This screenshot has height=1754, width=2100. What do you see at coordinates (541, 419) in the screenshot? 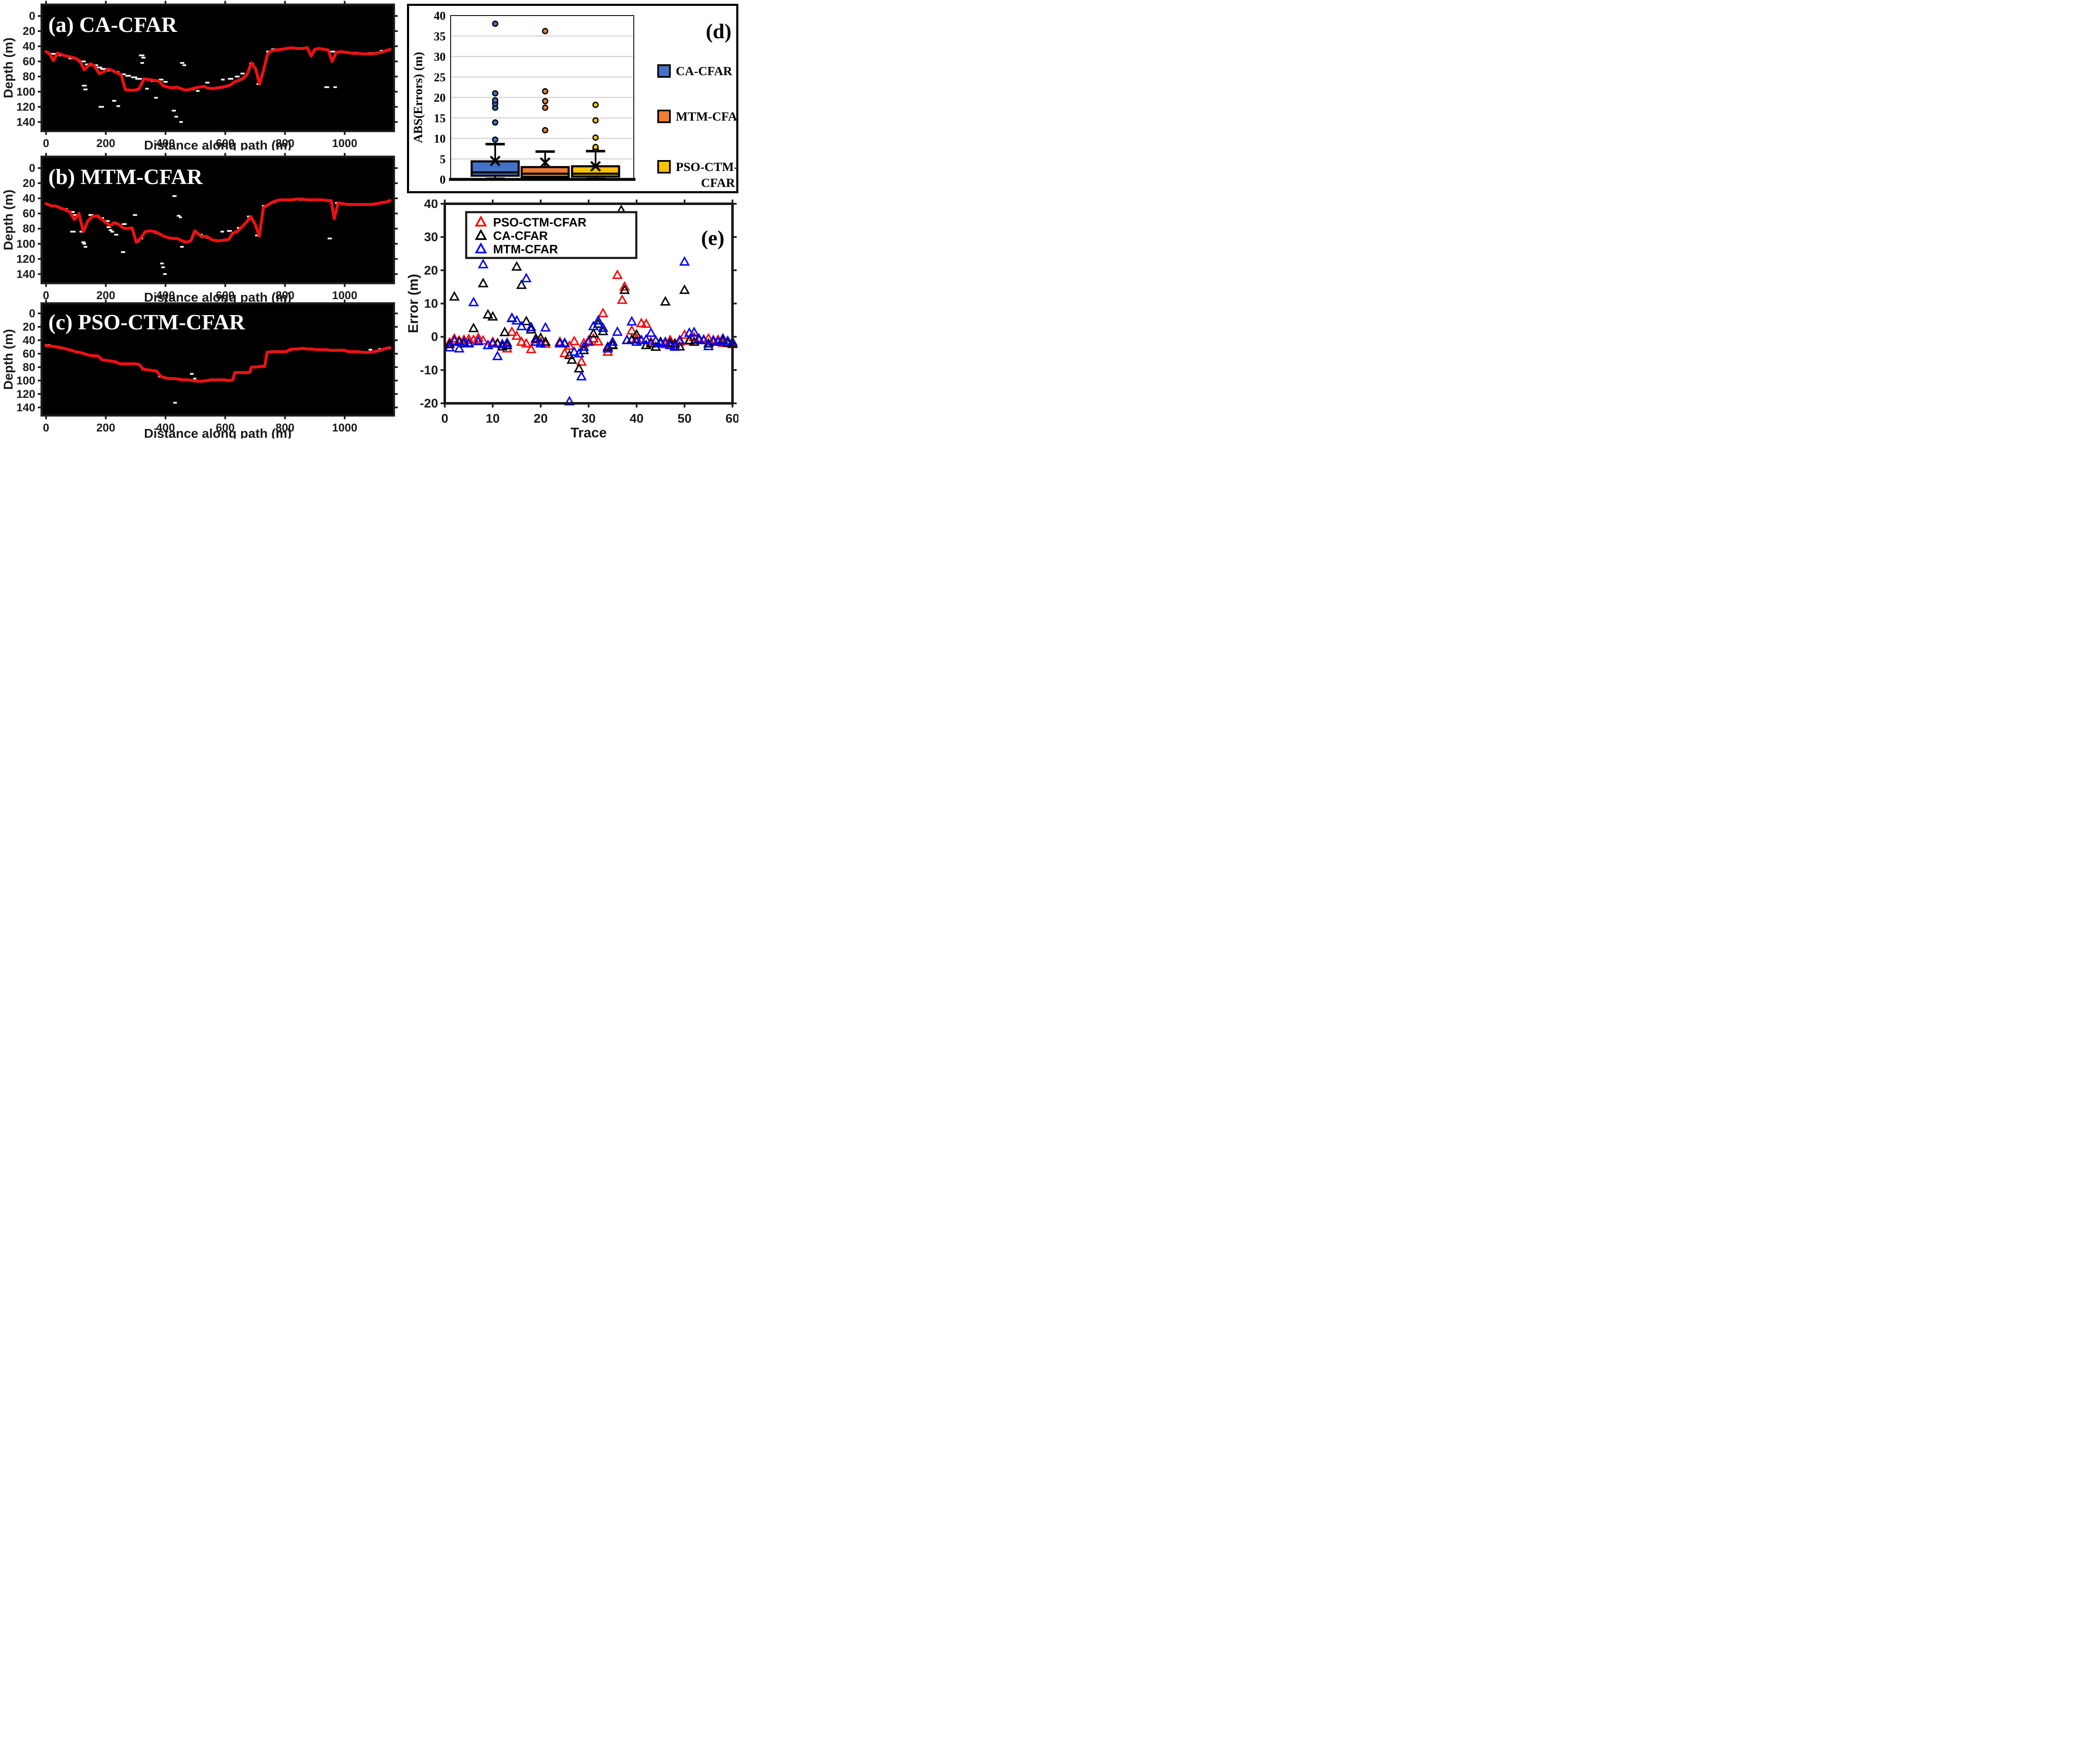
I see `x-tick-label: 20` at bounding box center [541, 419].